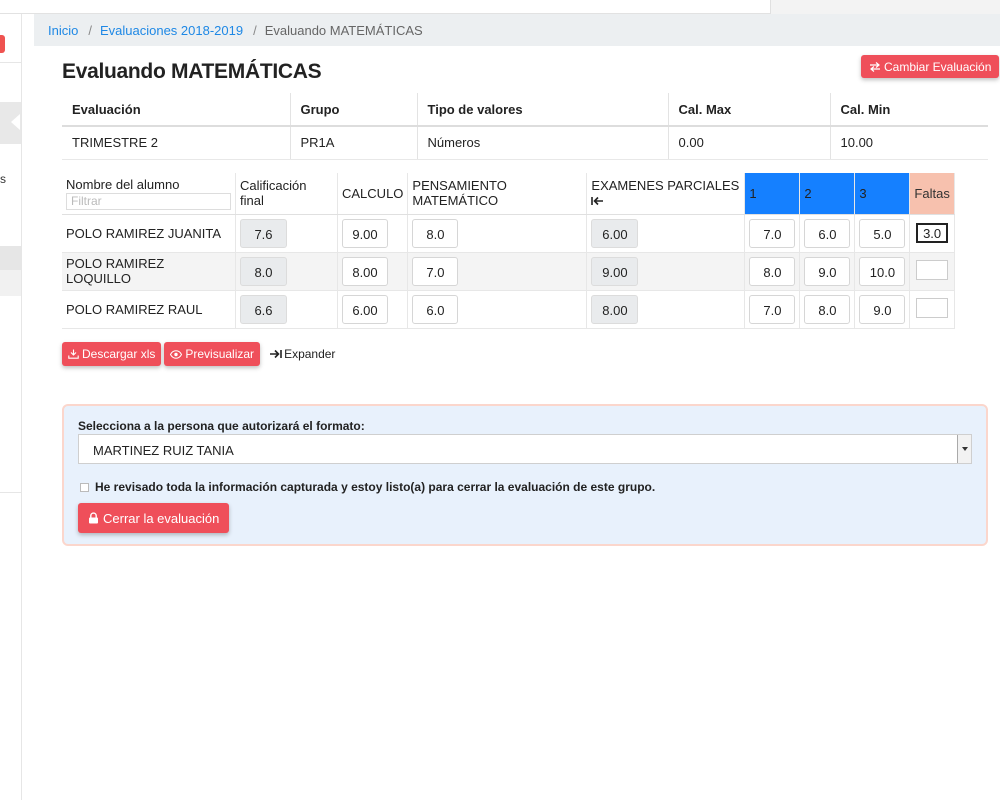 This screenshot has width=1000, height=800. I want to click on close-evaluation-button: Cerrar la evaluación, so click(154, 518).